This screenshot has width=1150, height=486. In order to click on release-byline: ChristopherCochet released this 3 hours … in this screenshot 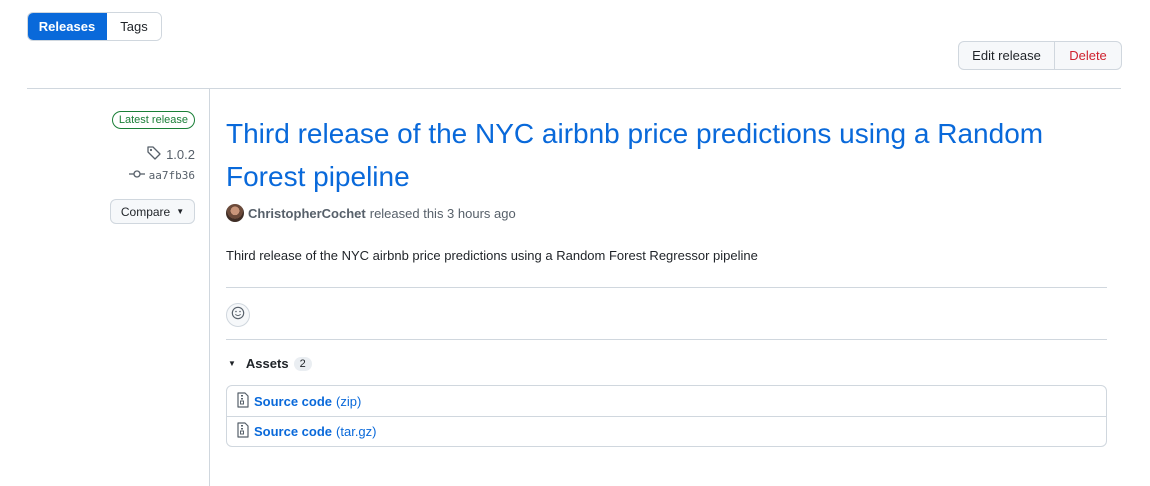, I will do `click(666, 213)`.